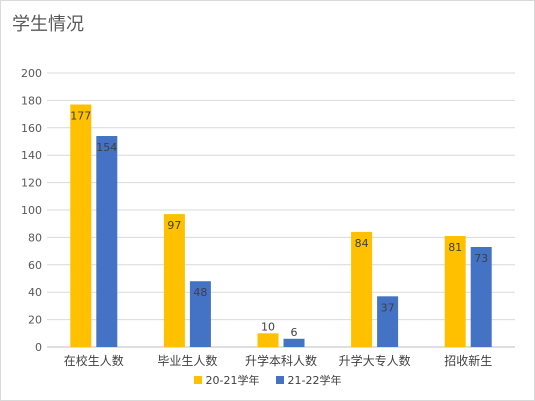  What do you see at coordinates (481, 258) in the screenshot?
I see `data-label: 73` at bounding box center [481, 258].